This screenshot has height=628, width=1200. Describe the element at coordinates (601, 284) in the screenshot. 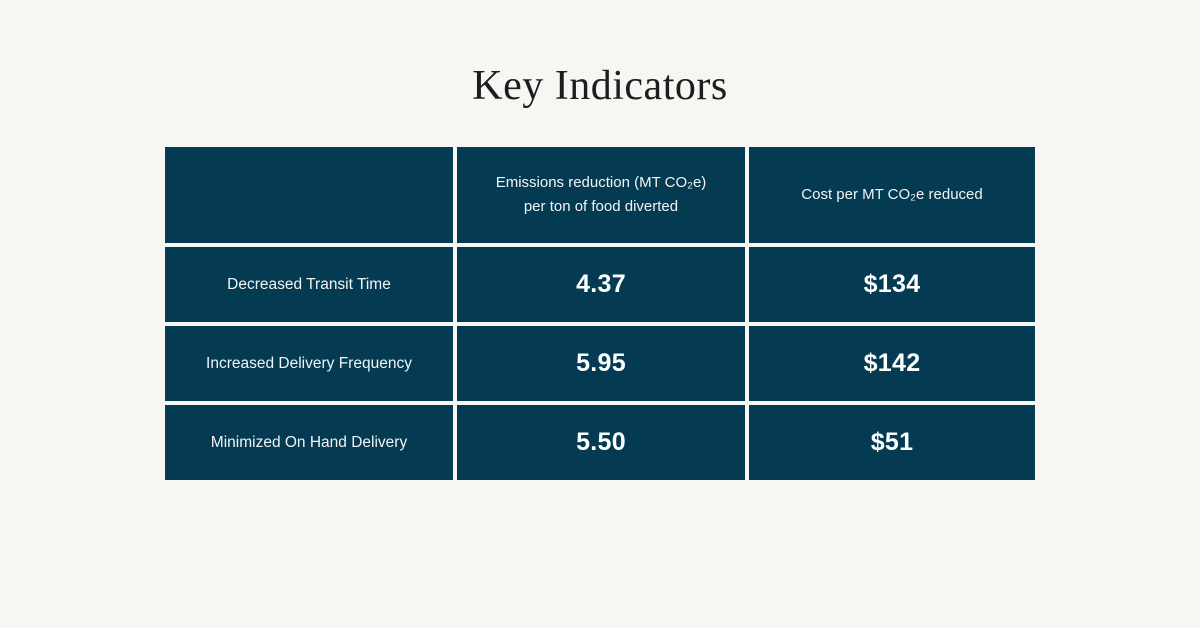

I see `emissions-value: 4.37` at that location.